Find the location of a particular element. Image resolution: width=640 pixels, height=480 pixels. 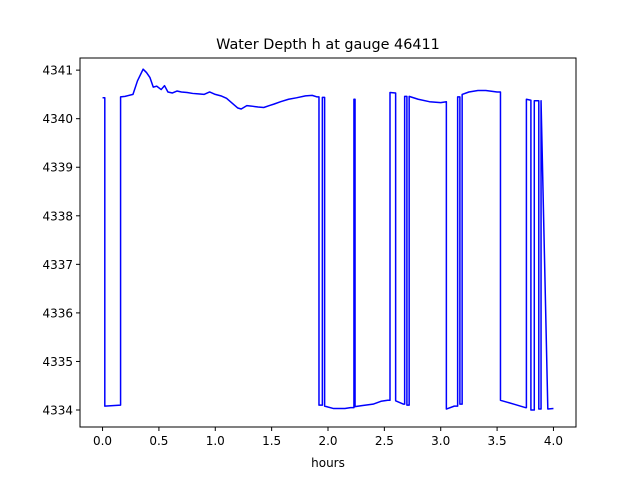

x-tick-label: 3.5 is located at coordinates (497, 441).